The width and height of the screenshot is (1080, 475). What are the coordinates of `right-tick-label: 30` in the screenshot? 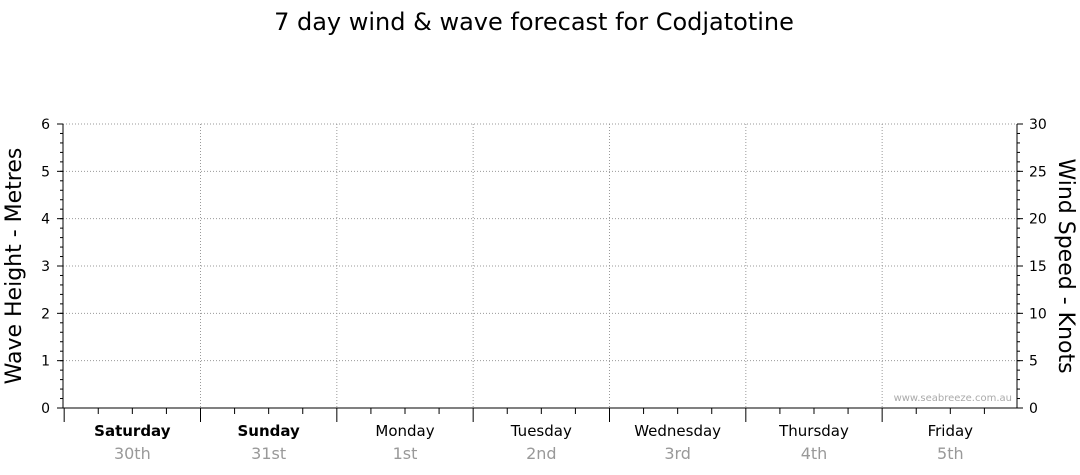 It's located at (1038, 125).